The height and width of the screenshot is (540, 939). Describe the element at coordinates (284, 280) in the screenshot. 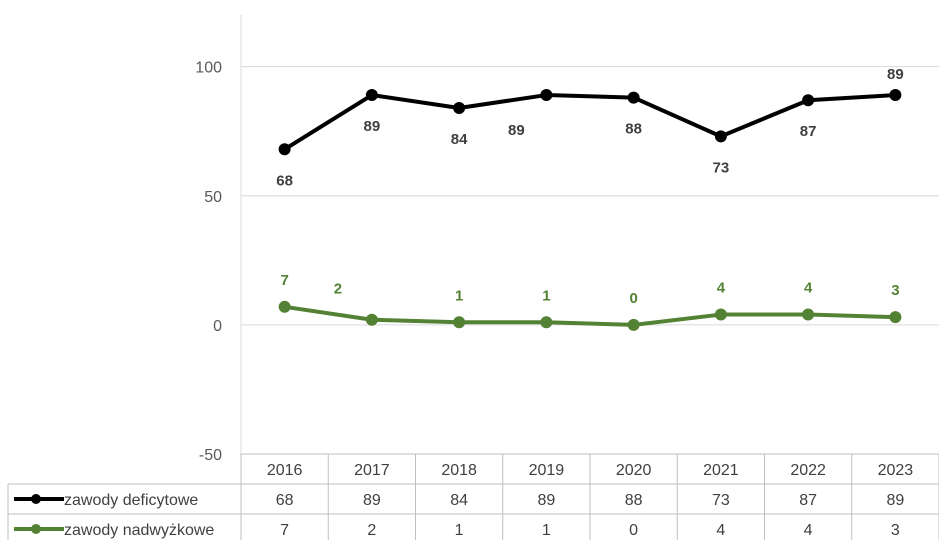

I see `data-label: 7` at that location.